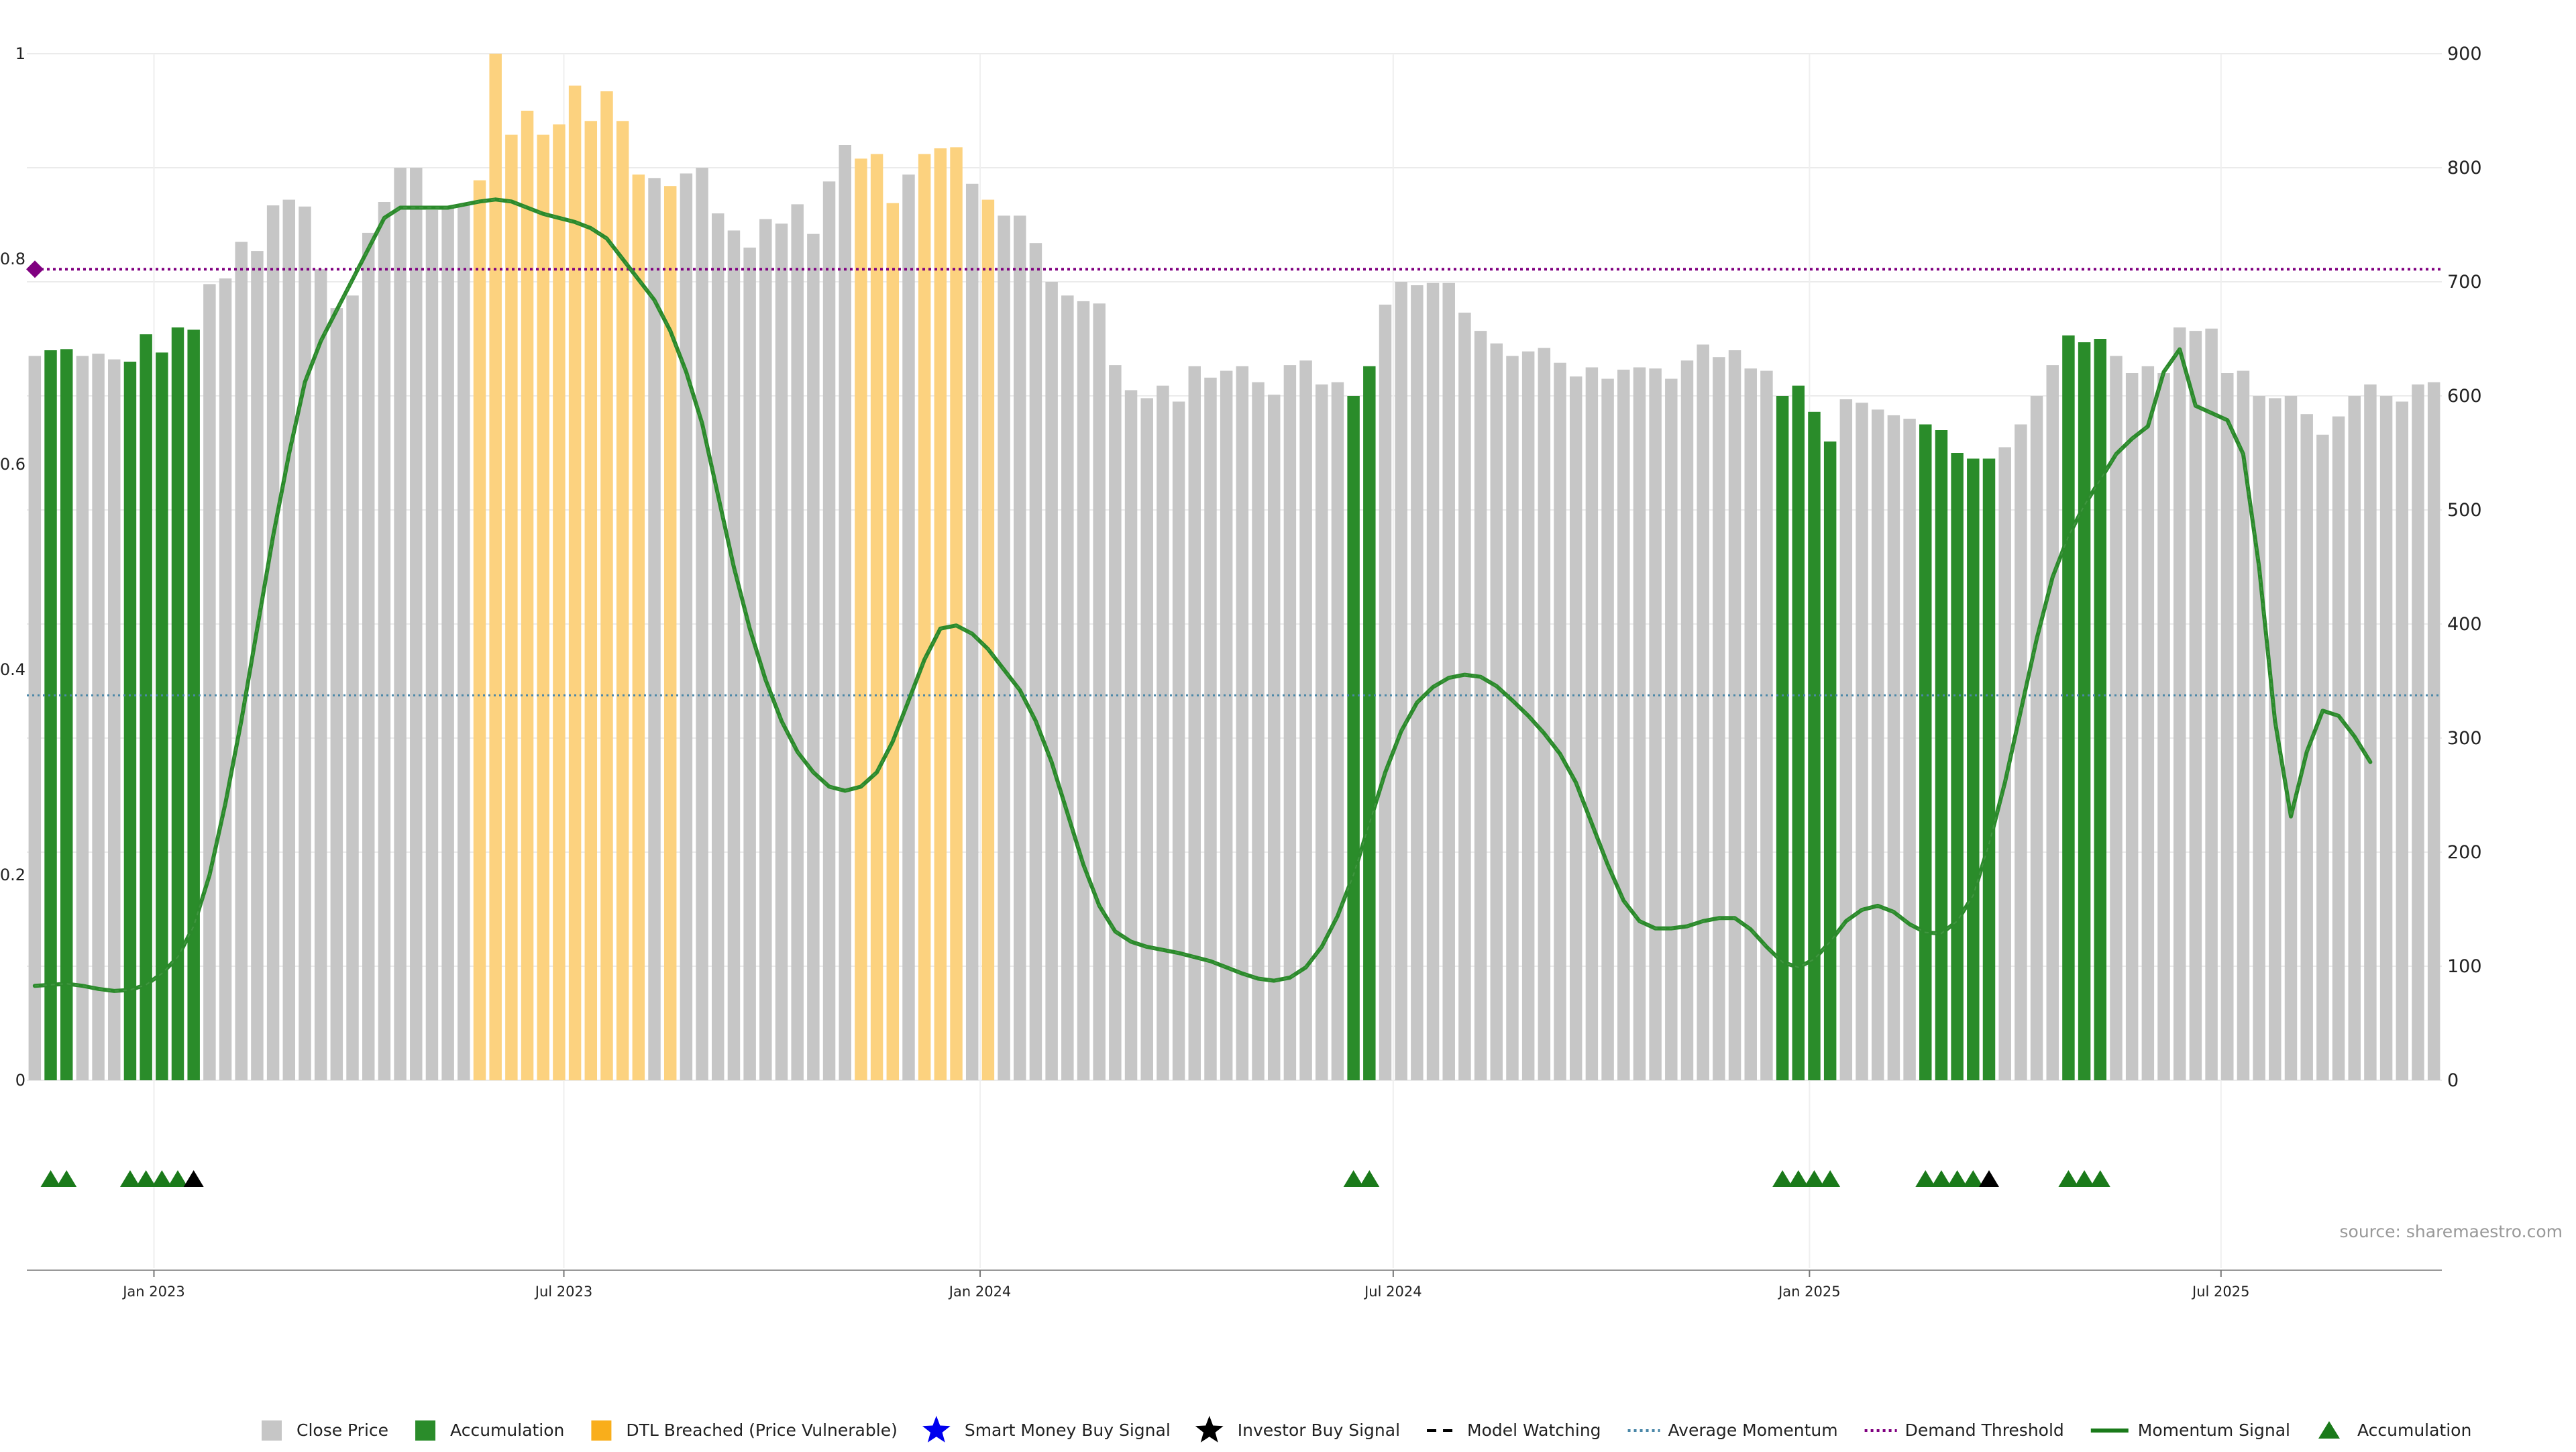  I want to click on legend-item: Demand Threshold, so click(1964, 1430).